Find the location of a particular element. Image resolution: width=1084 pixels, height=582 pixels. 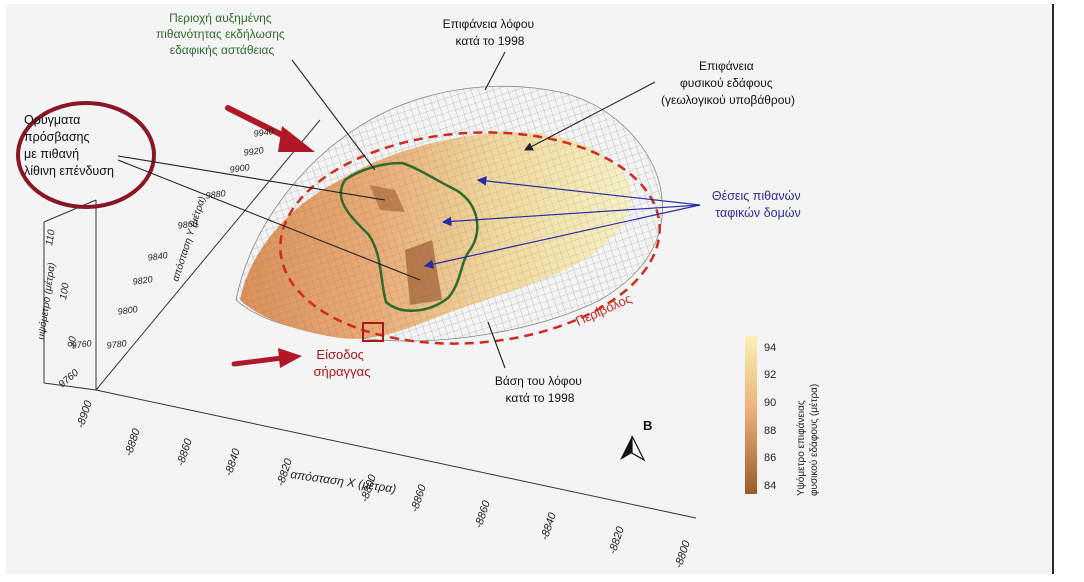

colorbar-tick: 92 is located at coordinates (770, 375).